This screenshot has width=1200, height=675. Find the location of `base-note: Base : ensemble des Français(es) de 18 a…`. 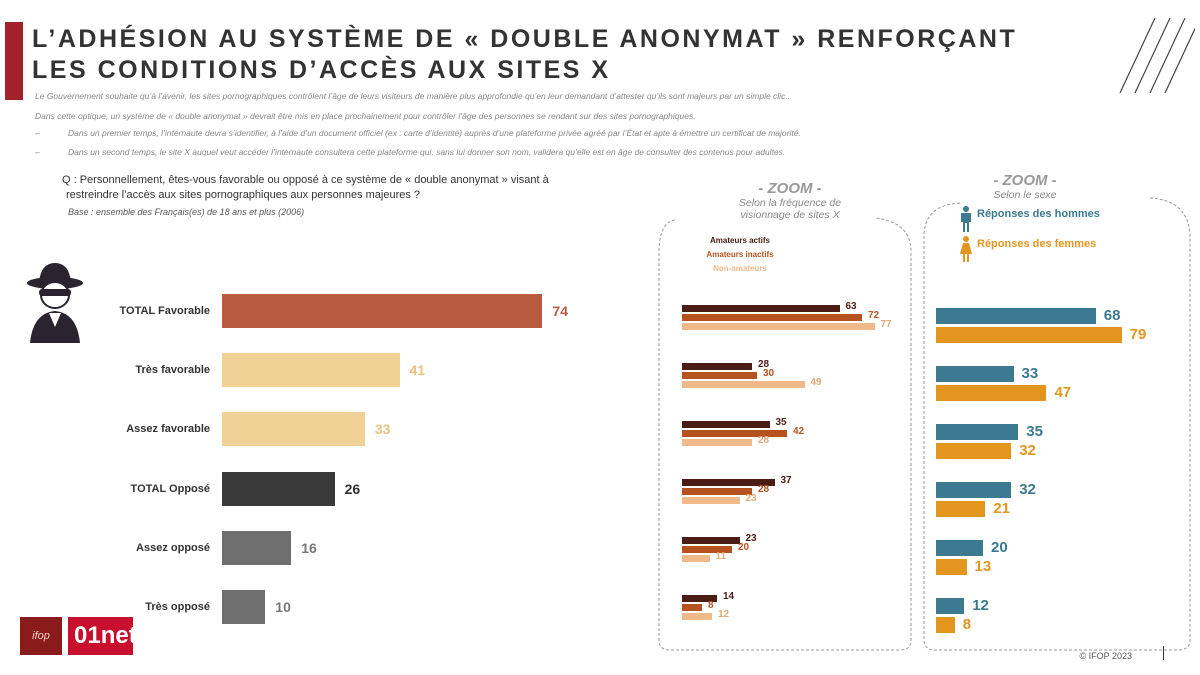

base-note: Base : ensemble des Français(es) de 18 a… is located at coordinates (186, 212).